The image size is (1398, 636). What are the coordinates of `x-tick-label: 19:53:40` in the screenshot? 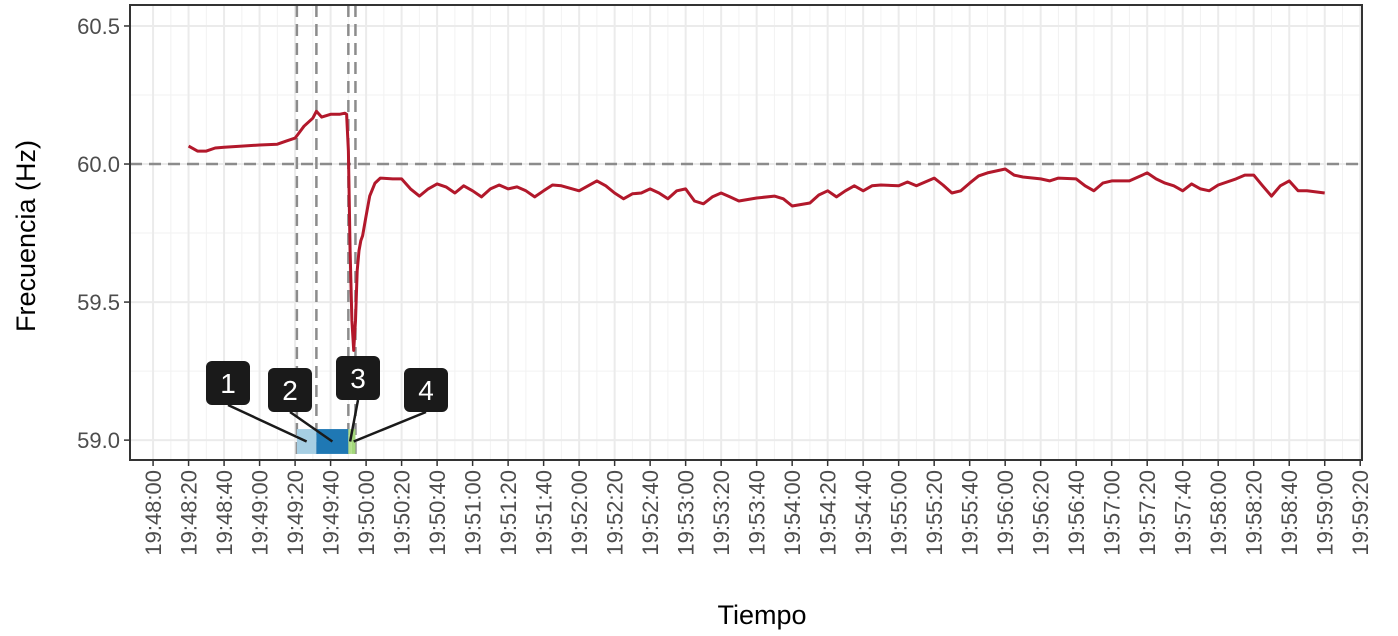 It's located at (757, 513).